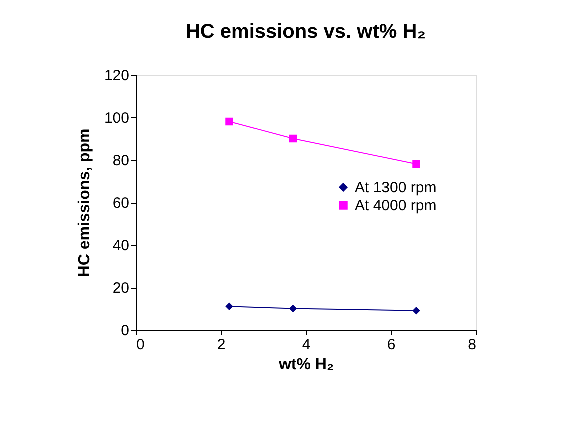  What do you see at coordinates (117, 118) in the screenshot?
I see `y-tick-label: 100` at bounding box center [117, 118].